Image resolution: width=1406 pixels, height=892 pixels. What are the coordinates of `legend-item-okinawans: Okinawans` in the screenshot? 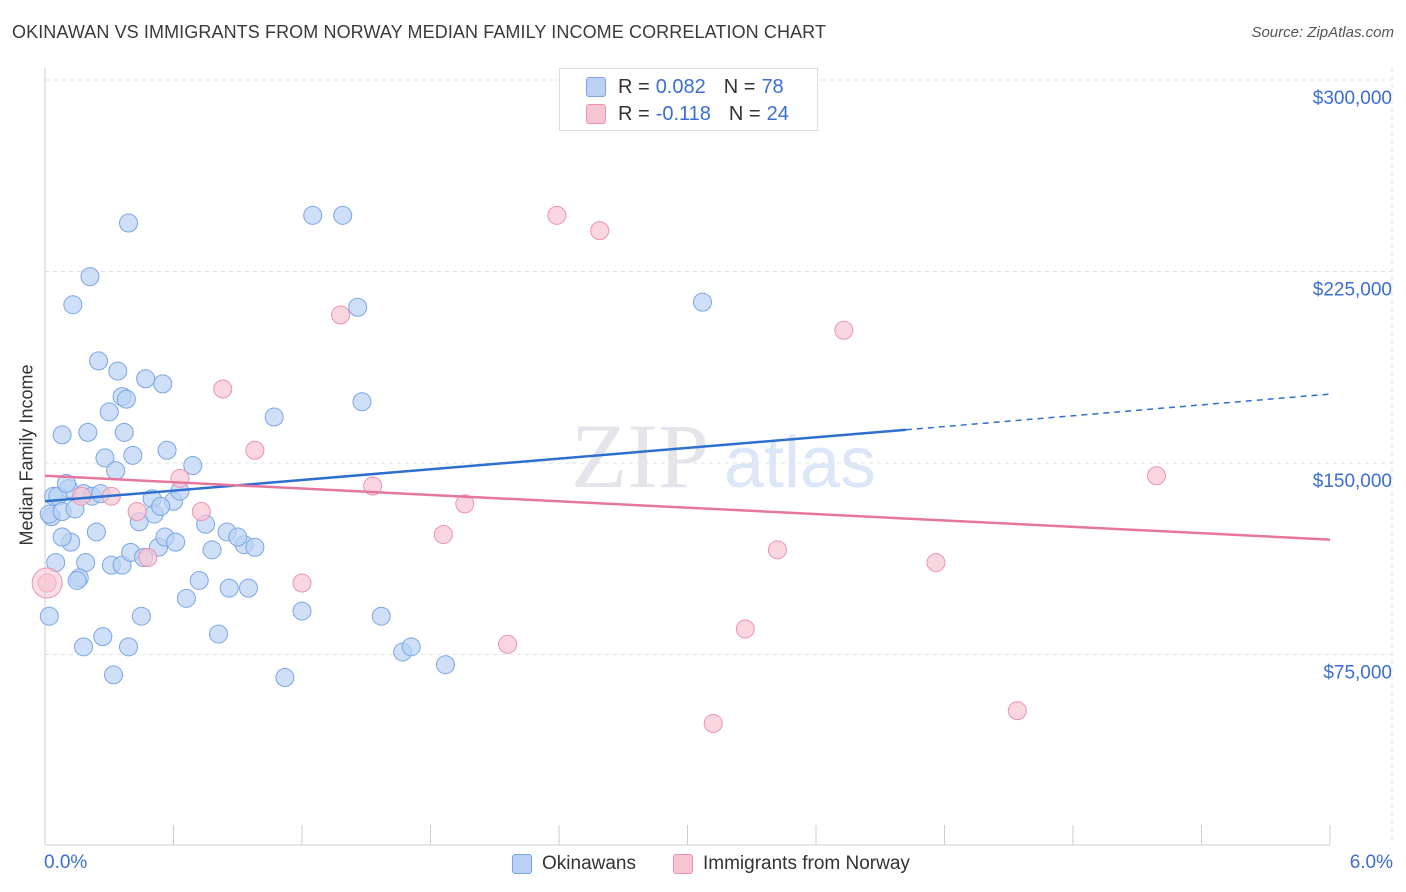 It's located at (574, 864).